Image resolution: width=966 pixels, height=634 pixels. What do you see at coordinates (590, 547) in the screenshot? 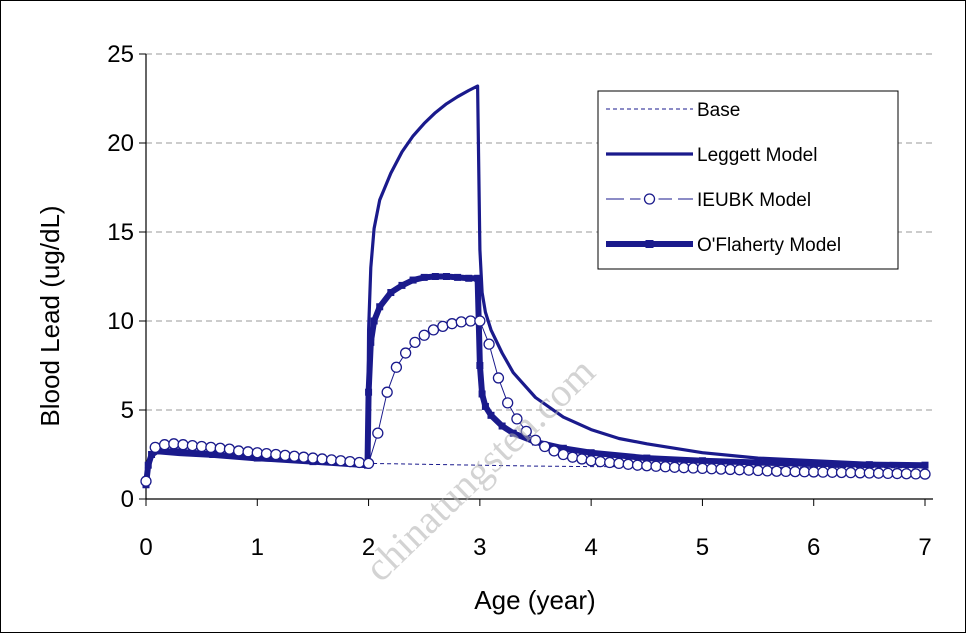
I see `x-tick-label-4: 4` at bounding box center [590, 547].